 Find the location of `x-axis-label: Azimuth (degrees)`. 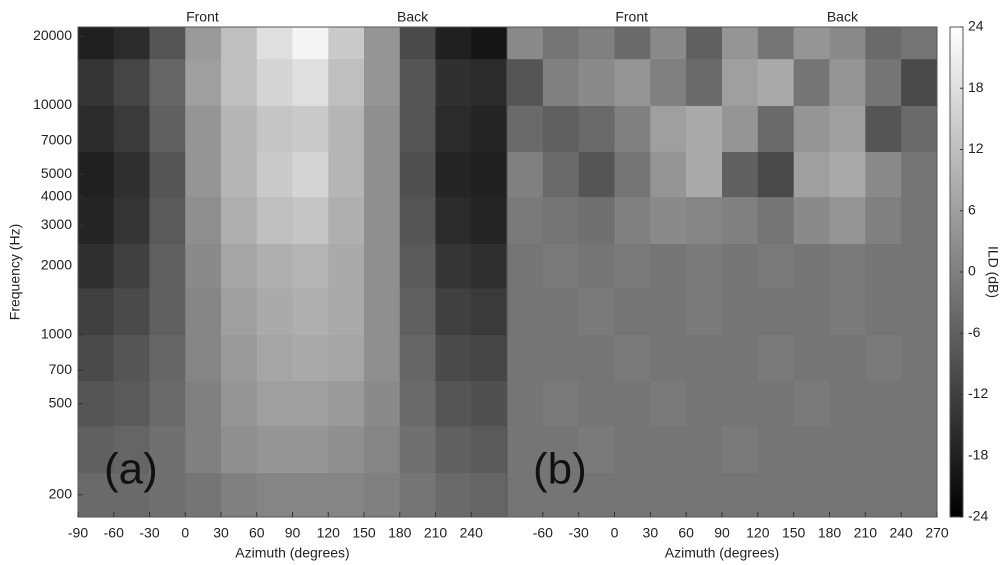

x-axis-label: Azimuth (degrees) is located at coordinates (292, 553).